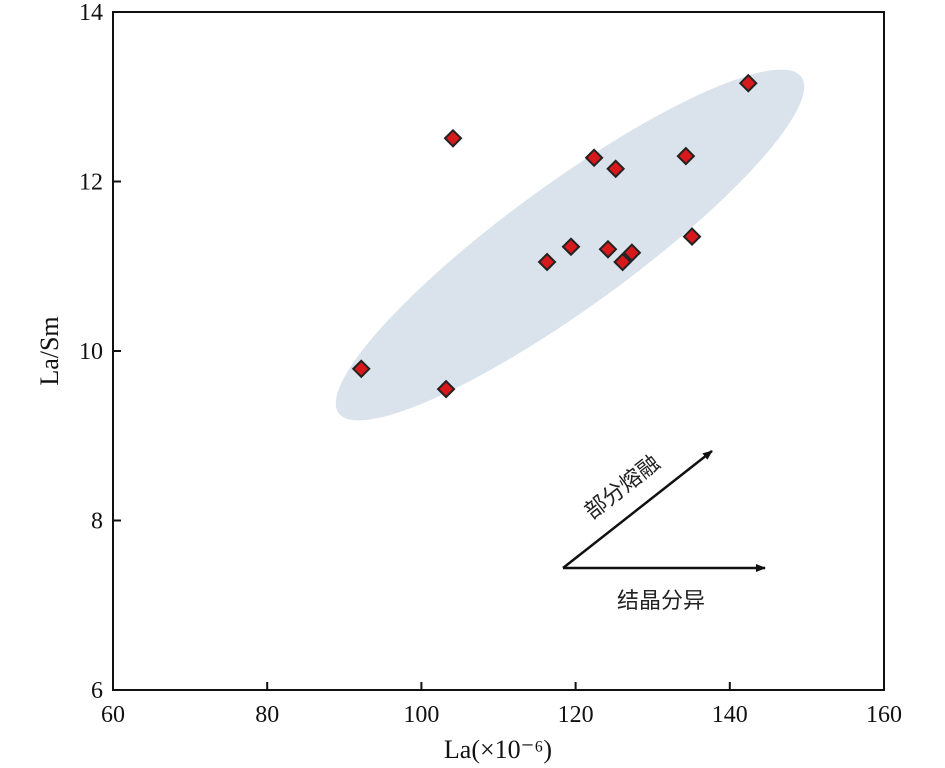  What do you see at coordinates (730, 715) in the screenshot?
I see `x-tick-label: 140` at bounding box center [730, 715].